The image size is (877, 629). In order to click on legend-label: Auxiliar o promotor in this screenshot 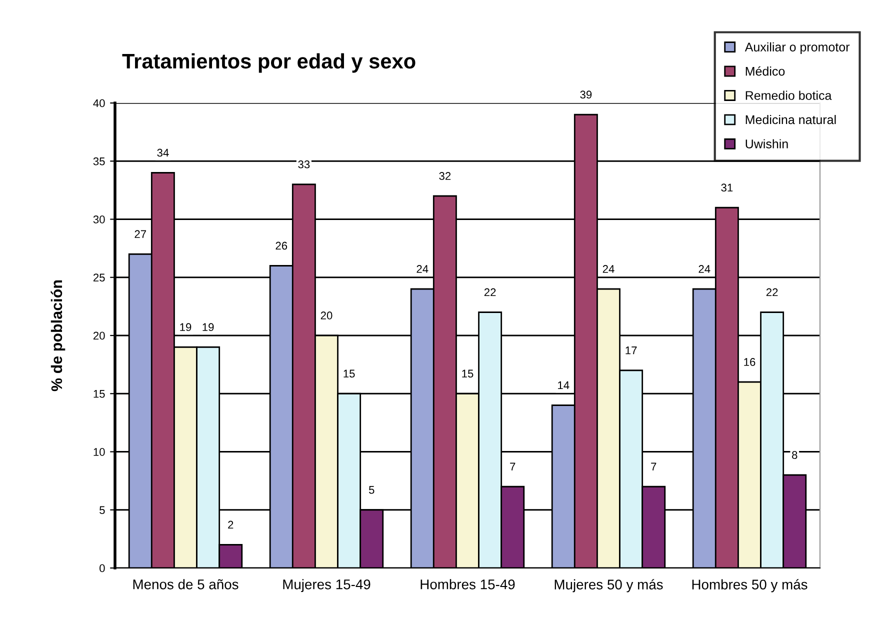, I will do `click(797, 48)`.